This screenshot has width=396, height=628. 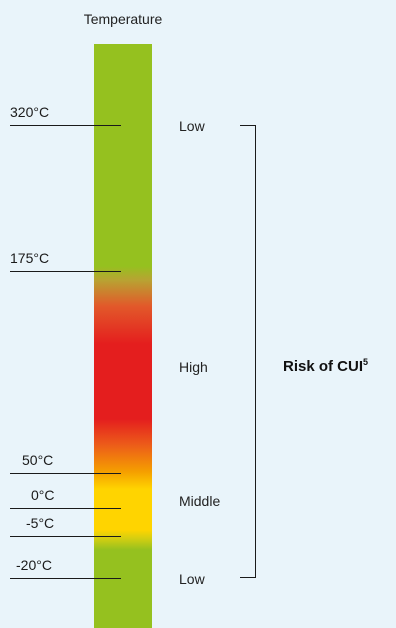 I want to click on risk-level-low-top: Low, so click(x=192, y=126).